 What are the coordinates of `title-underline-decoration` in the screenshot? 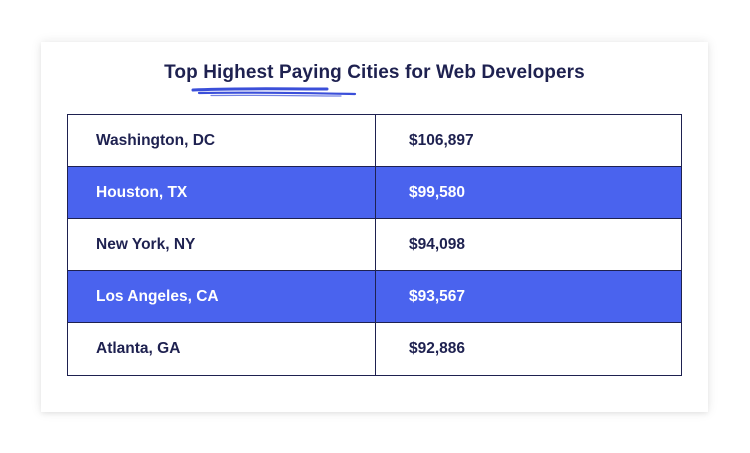 It's located at (274, 92).